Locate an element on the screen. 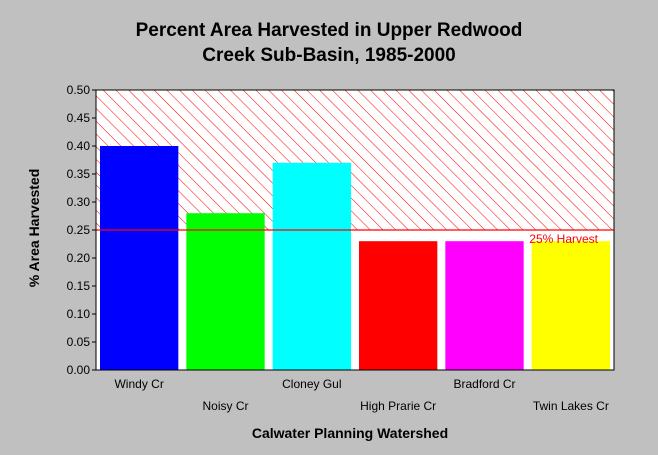  bar-windy-cr is located at coordinates (139, 258).